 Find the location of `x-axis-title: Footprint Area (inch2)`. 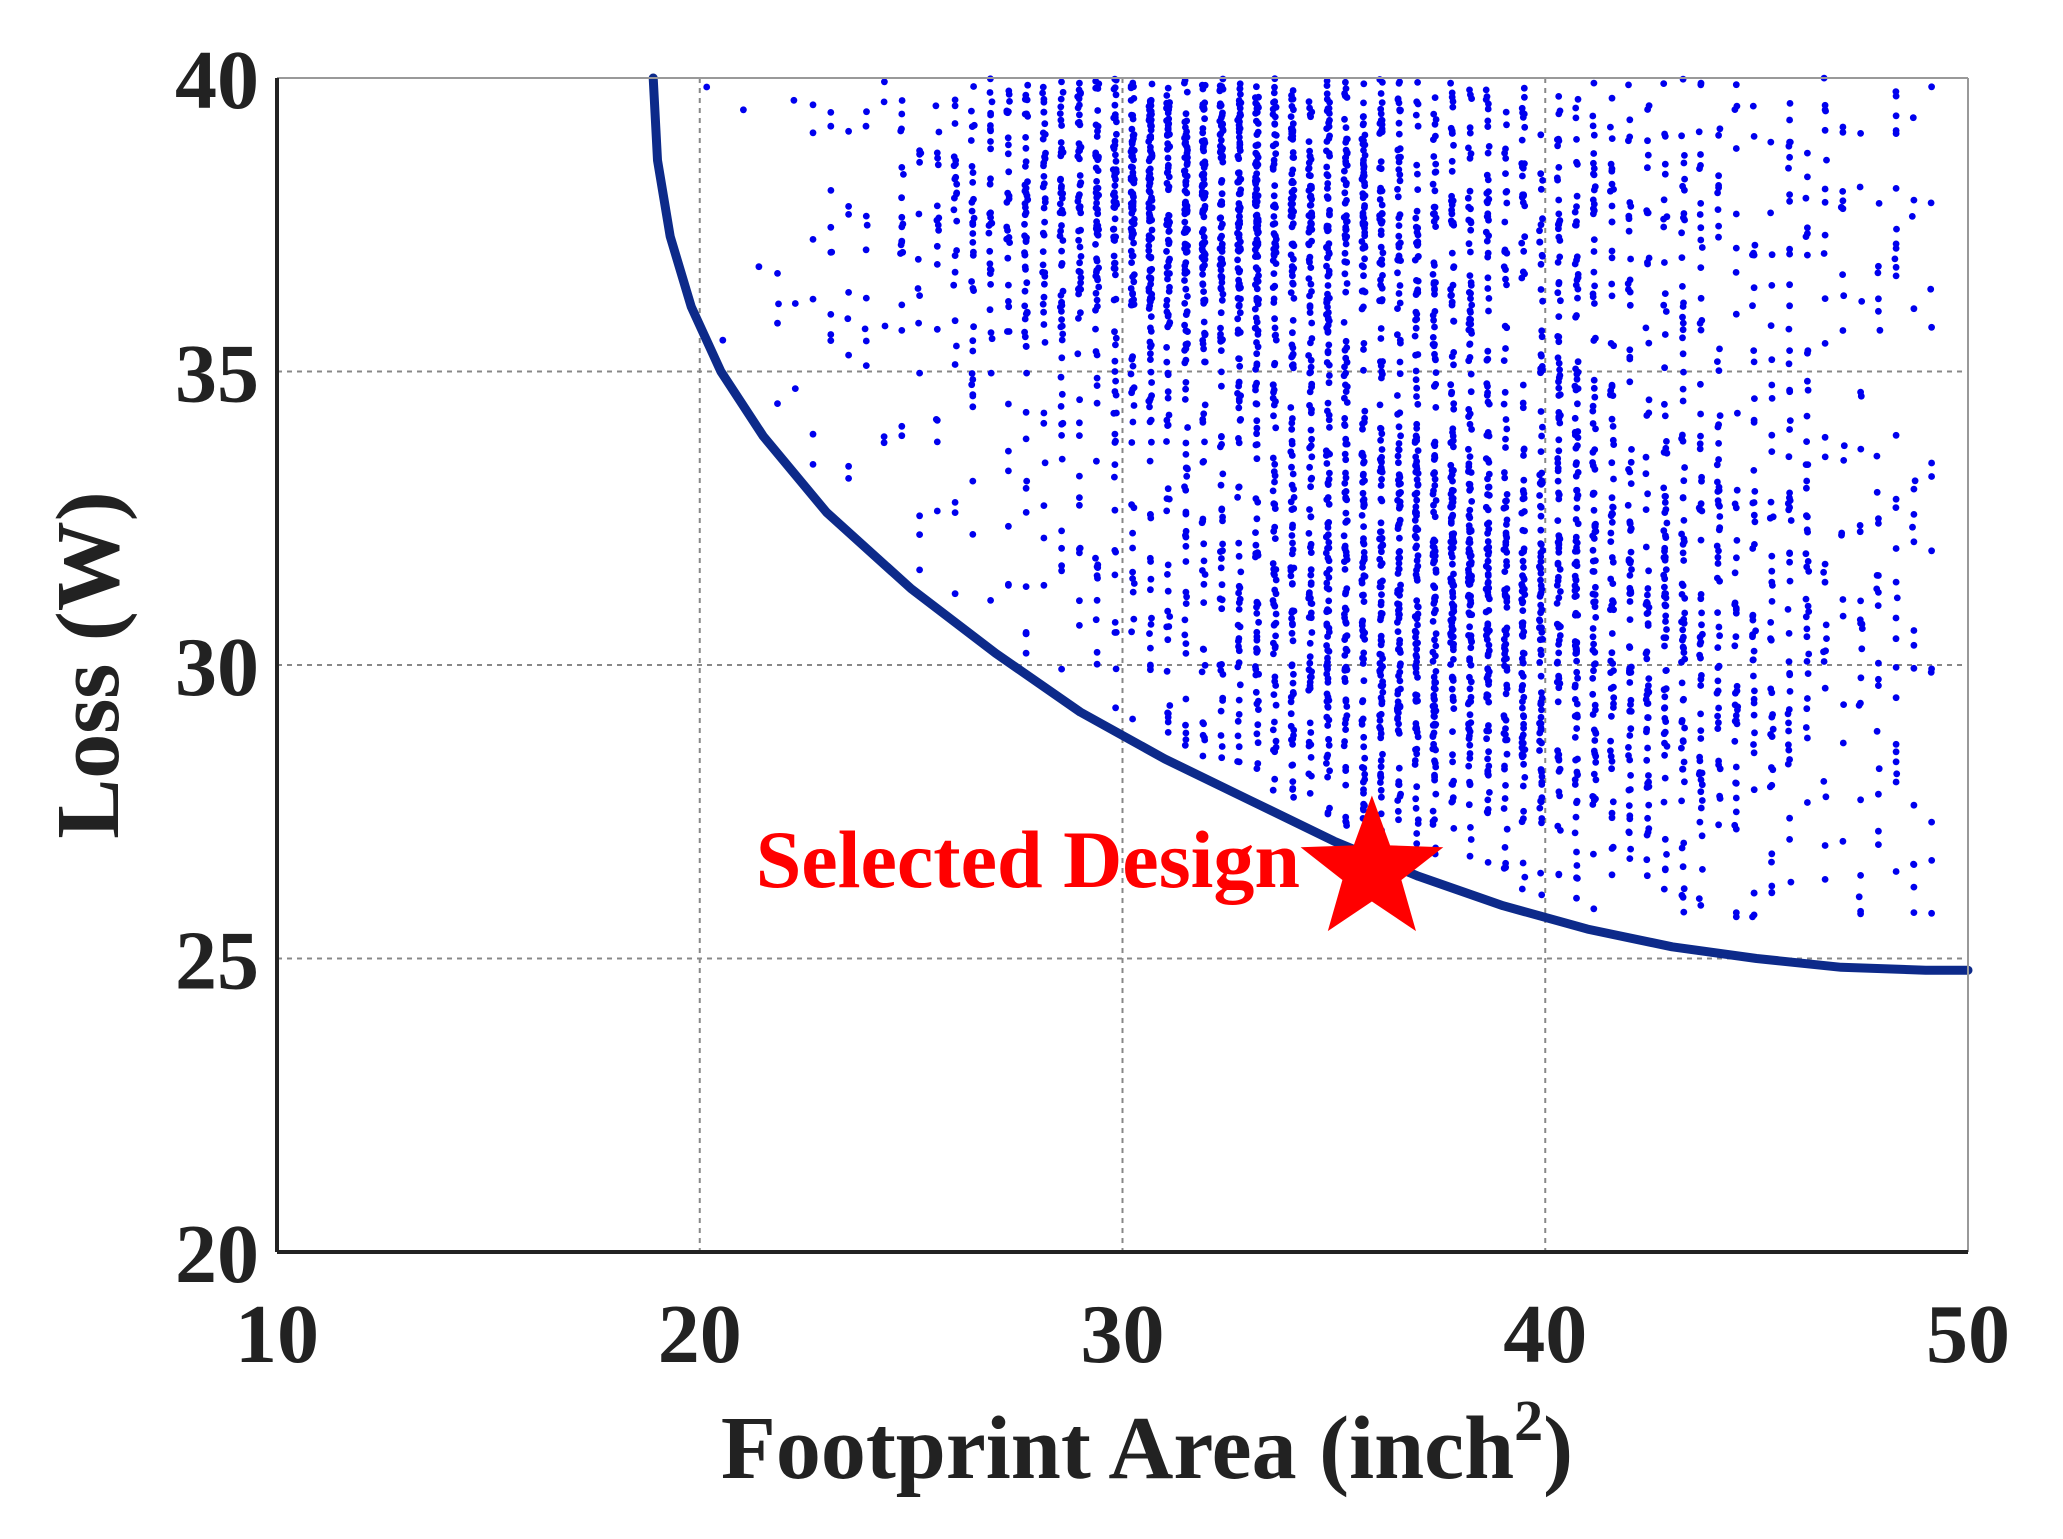

x-axis-title: Footprint Area (inch2) is located at coordinates (1147, 1443).